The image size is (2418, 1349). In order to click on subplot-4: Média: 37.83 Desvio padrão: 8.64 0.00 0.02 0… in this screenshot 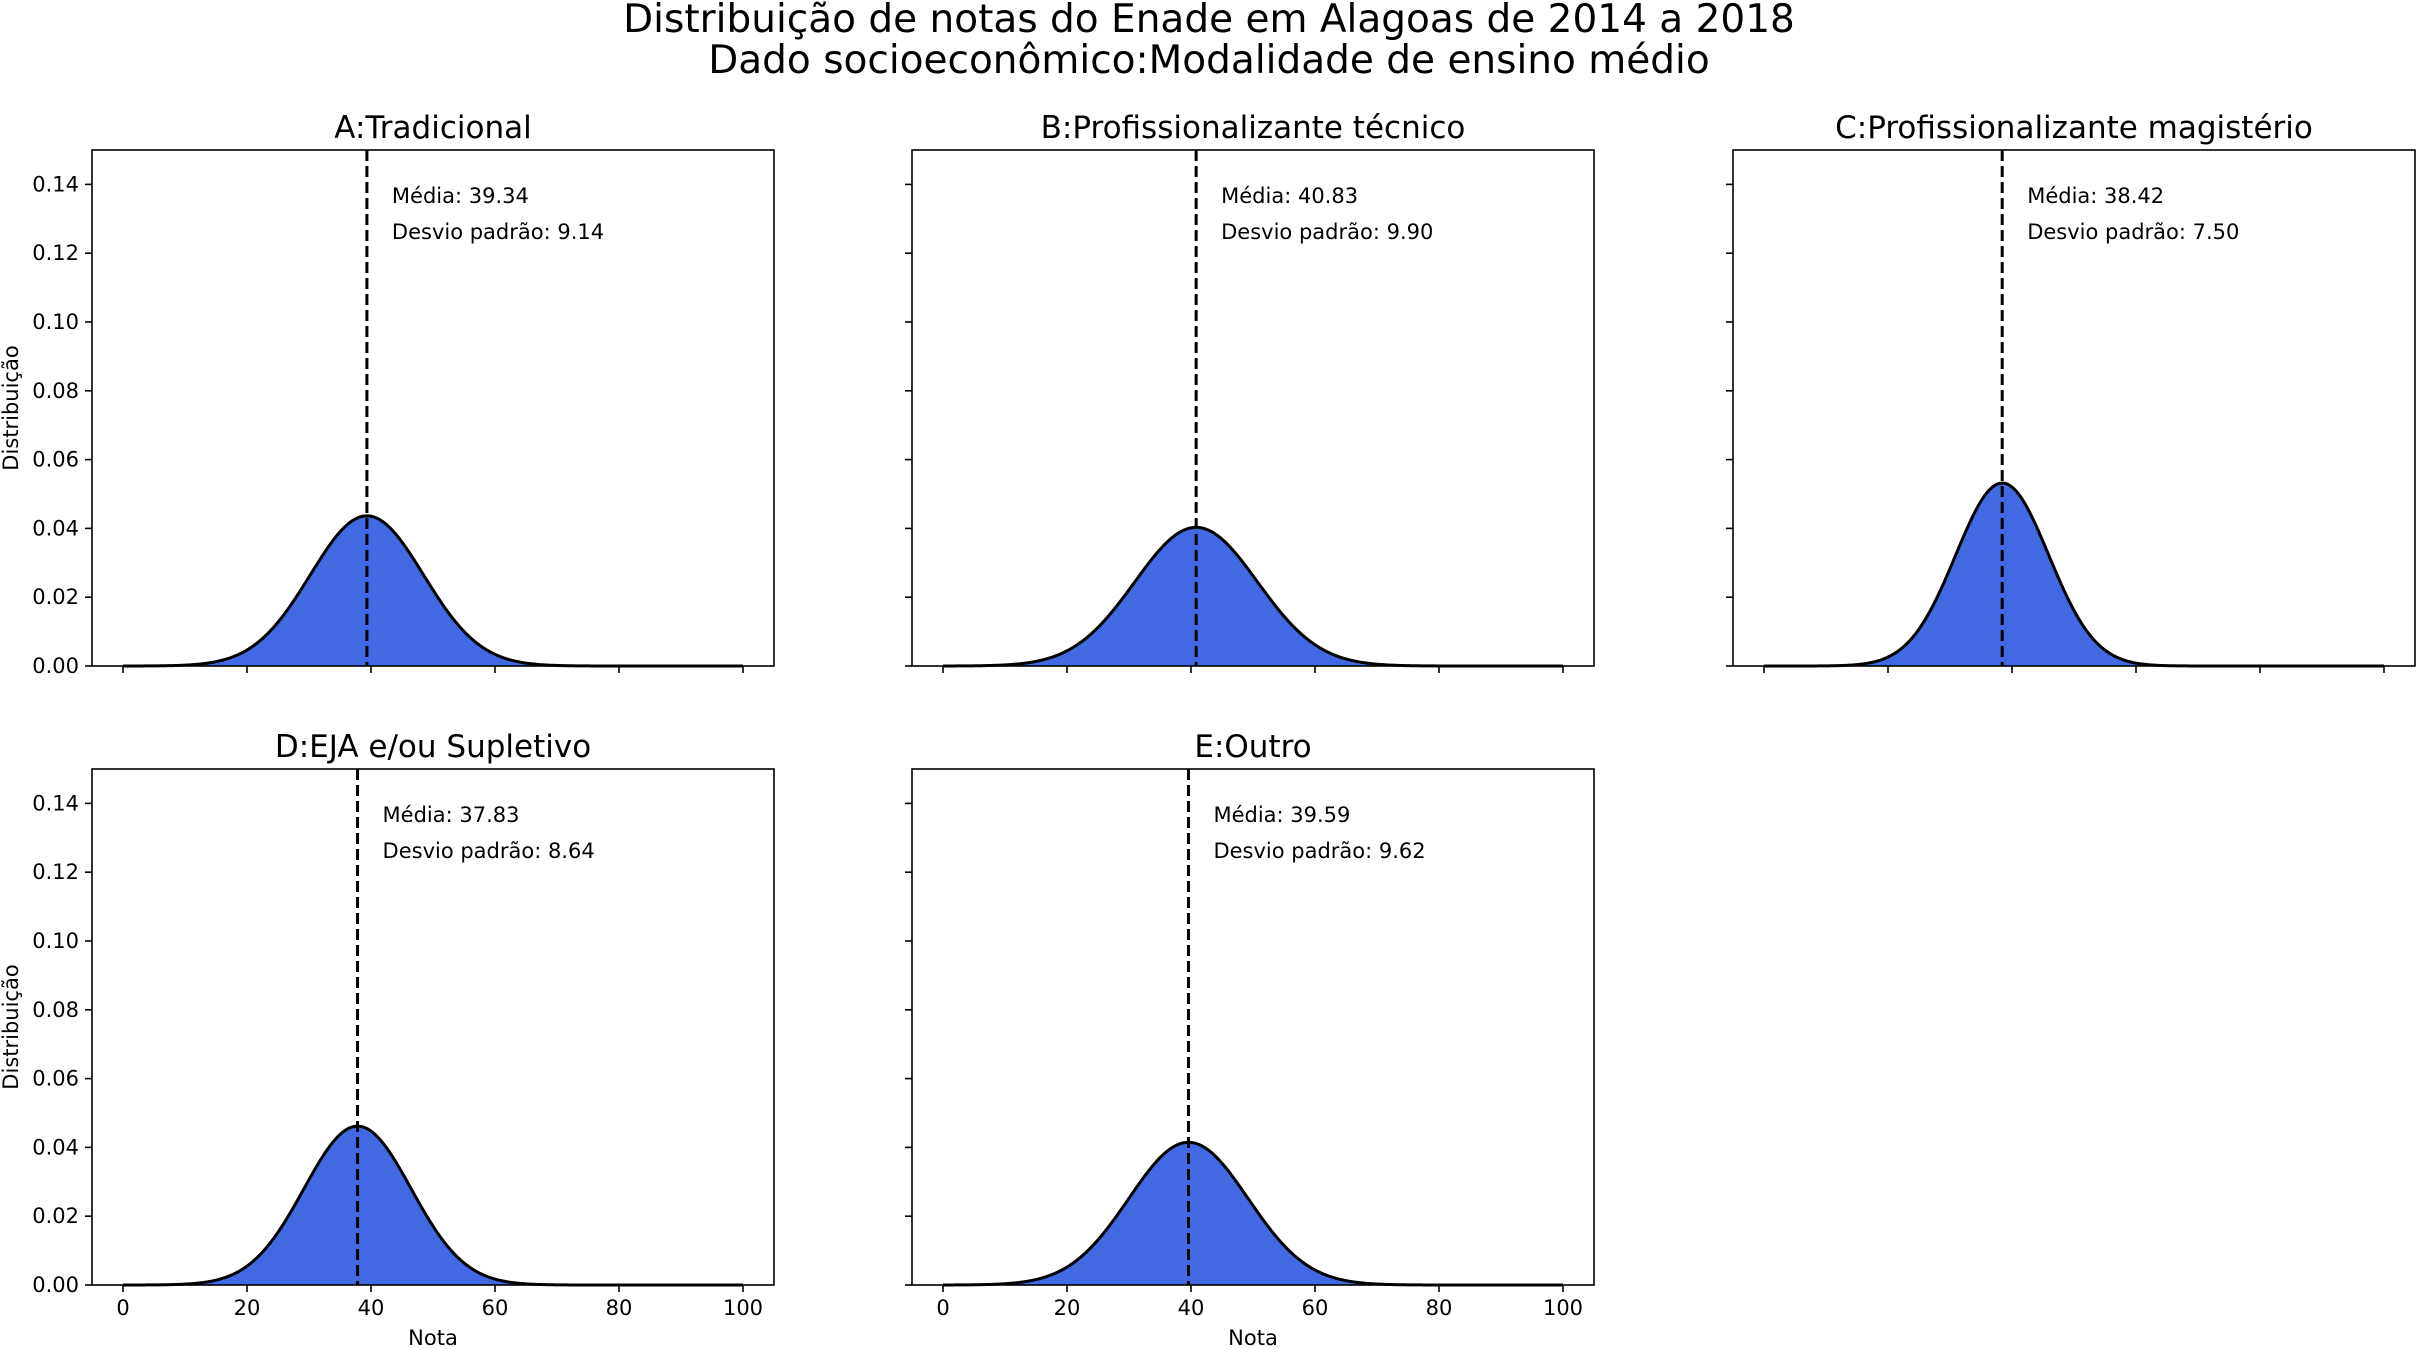, I will do `click(387, 1039)`.